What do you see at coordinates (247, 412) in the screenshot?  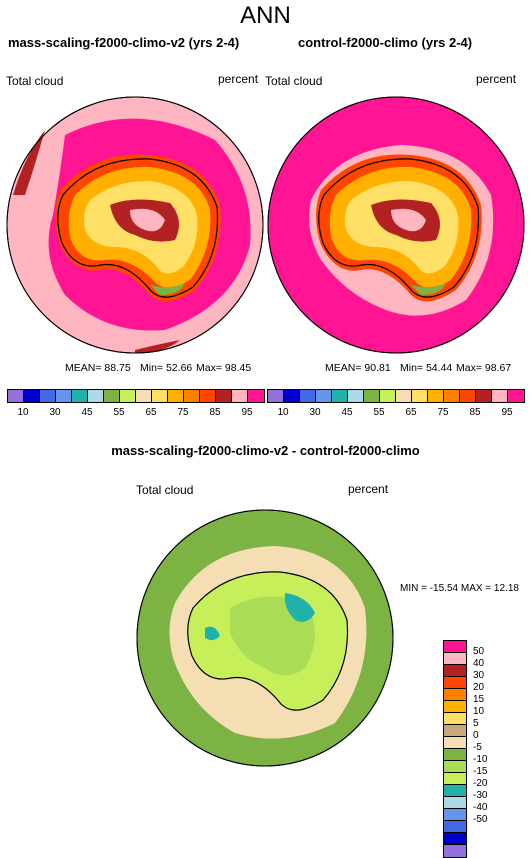 I see `colorbar-tick-label: 95` at bounding box center [247, 412].